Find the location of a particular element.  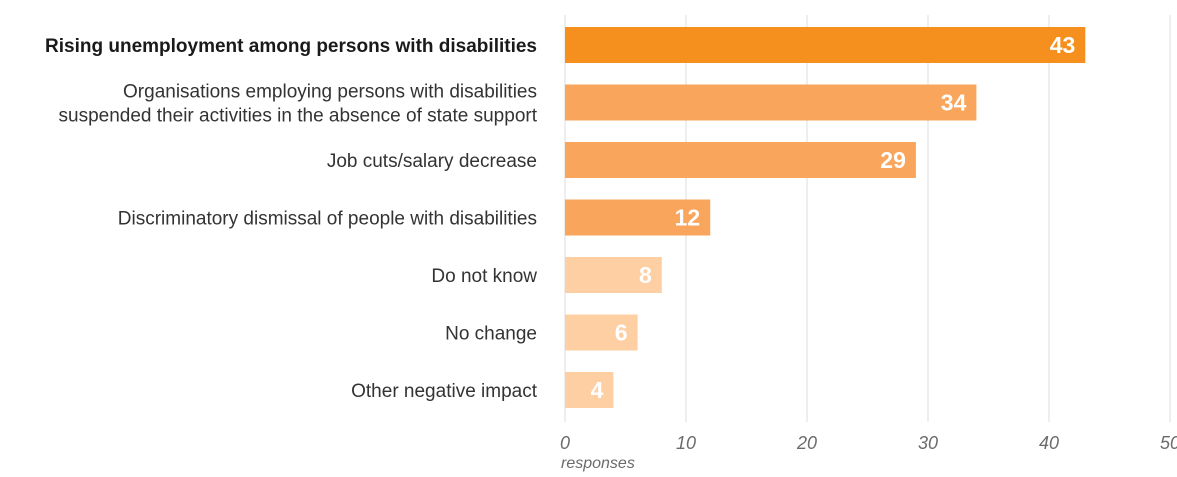

data-label-2: 34 is located at coordinates (954, 103).